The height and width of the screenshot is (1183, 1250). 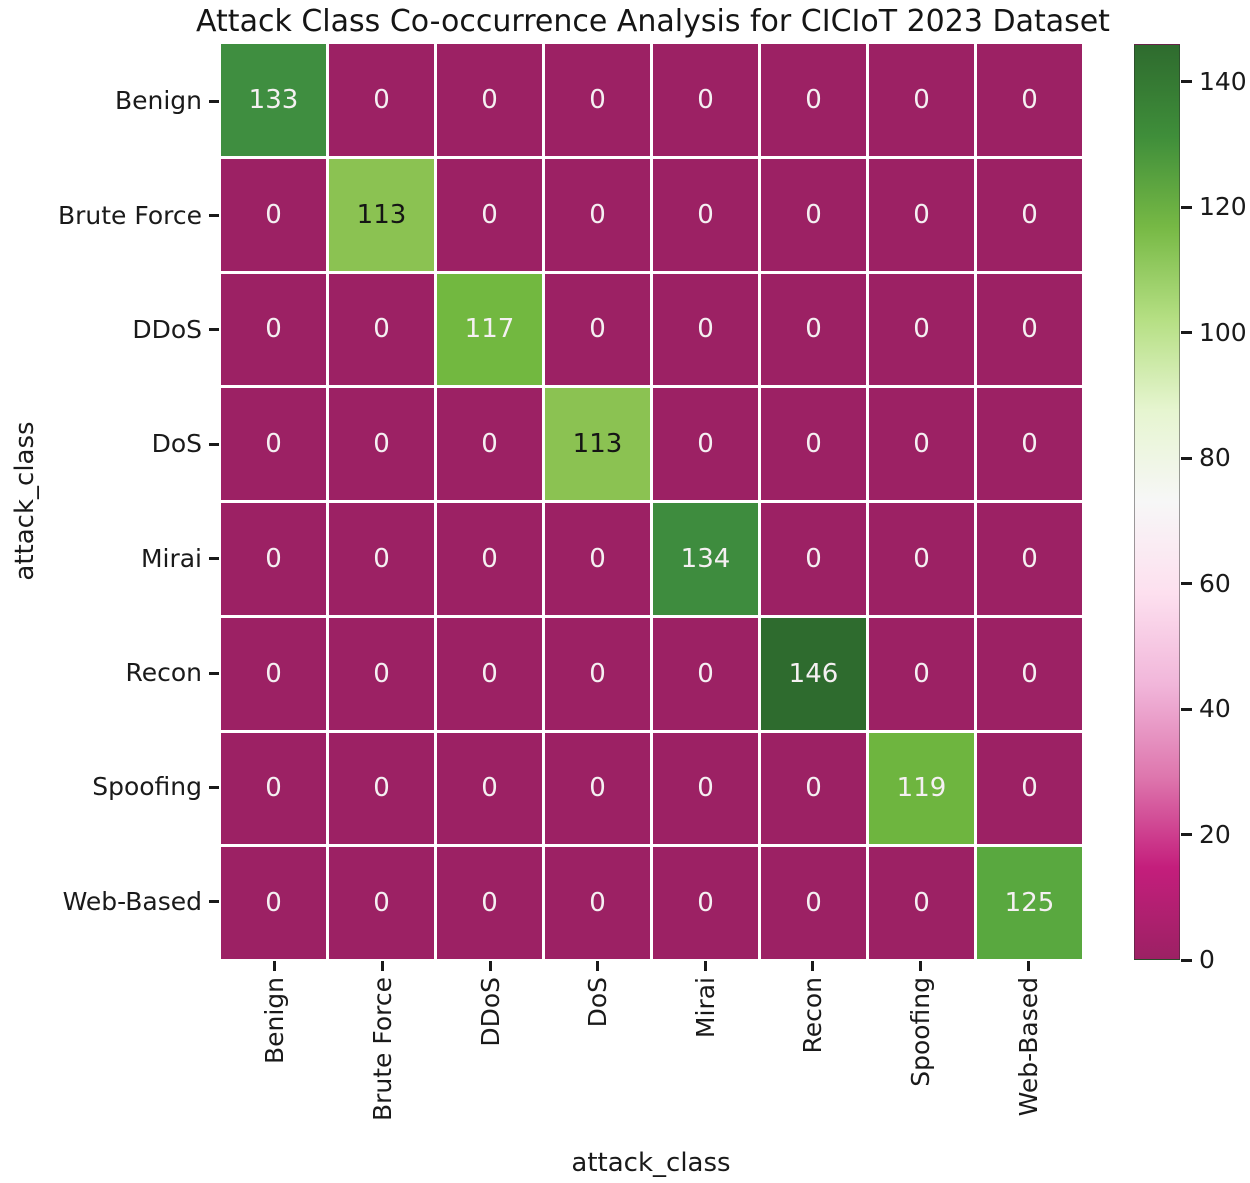 I want to click on y-tick-label: Mirai, so click(x=171, y=558).